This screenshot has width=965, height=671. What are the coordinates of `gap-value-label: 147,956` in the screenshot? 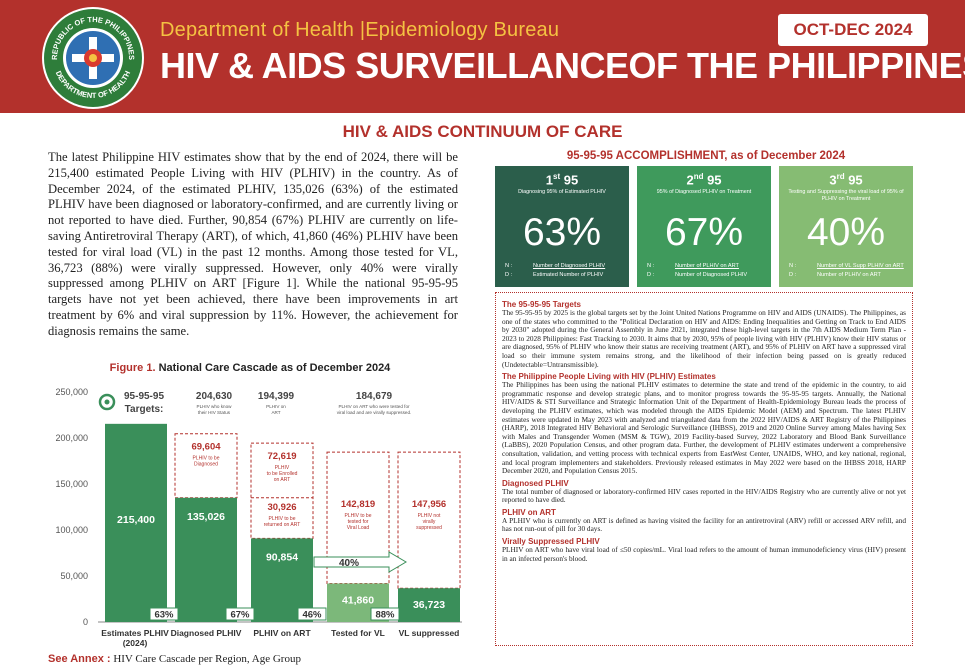 It's located at (429, 504).